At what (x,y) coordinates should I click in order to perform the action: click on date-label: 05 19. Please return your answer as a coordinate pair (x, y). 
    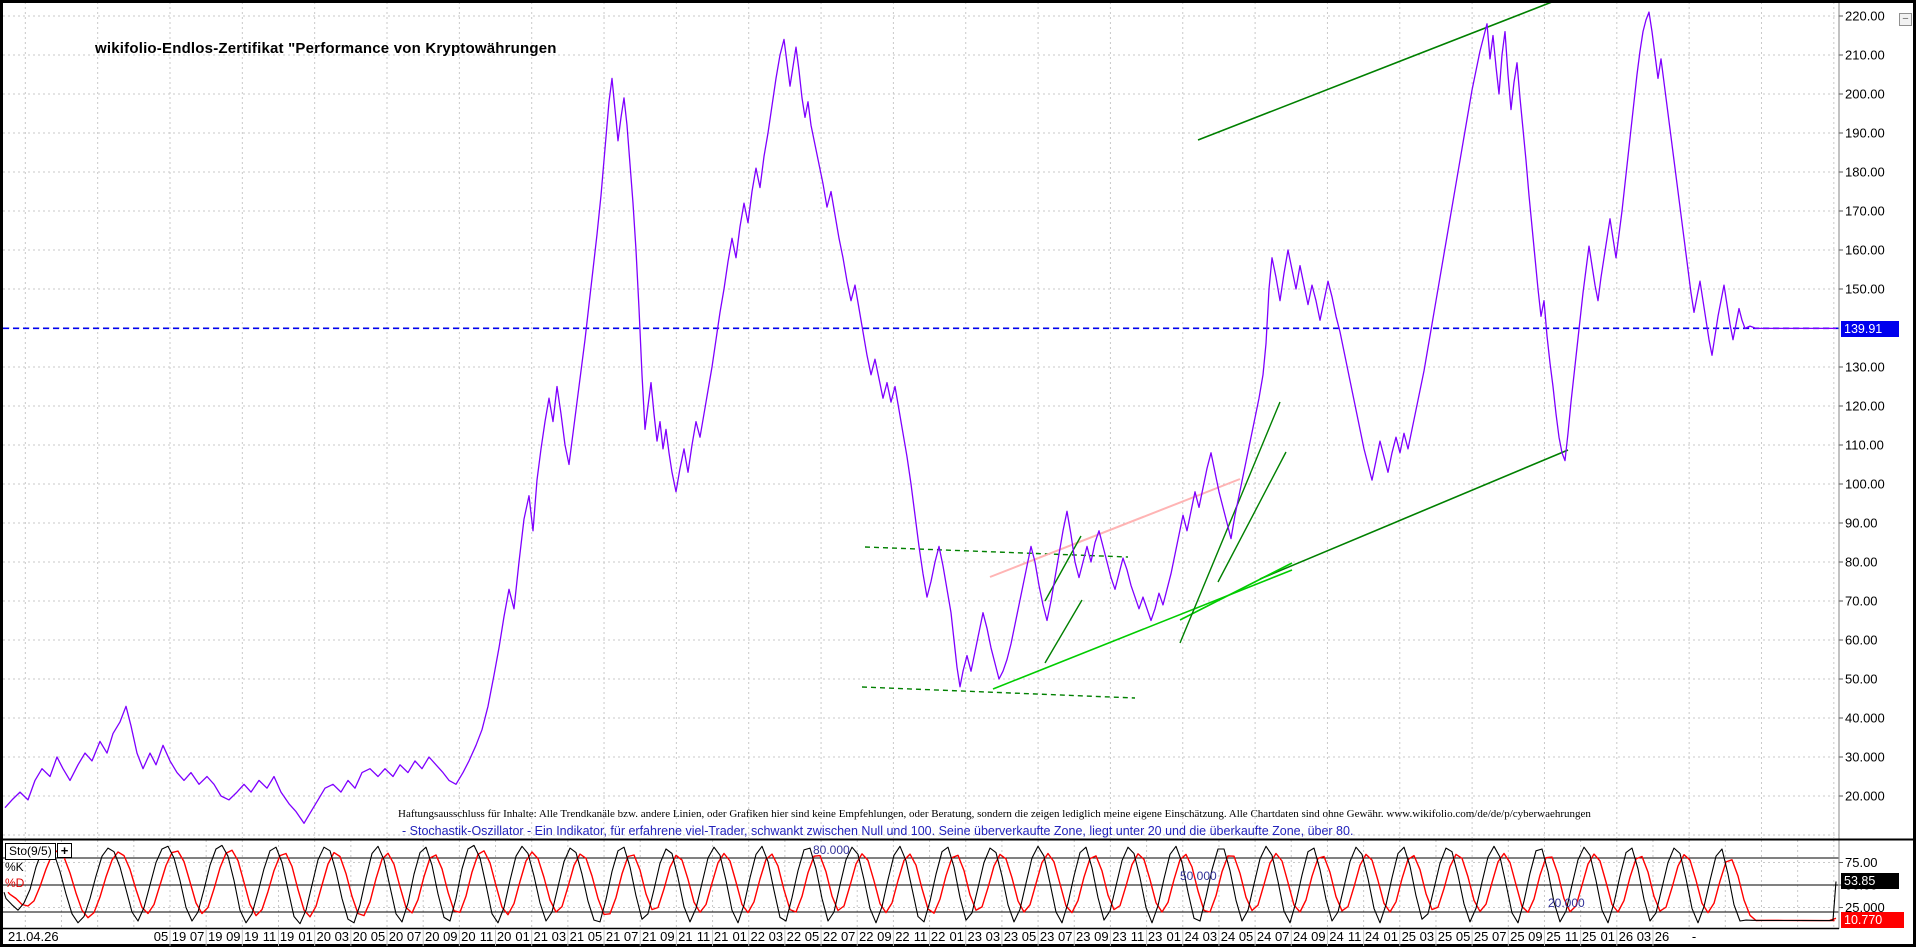
    Looking at the image, I should click on (170, 936).